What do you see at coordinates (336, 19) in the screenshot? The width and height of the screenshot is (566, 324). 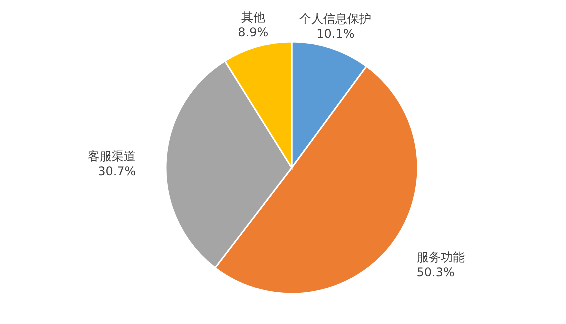 I see `slice-label: 个人信息保护` at bounding box center [336, 19].